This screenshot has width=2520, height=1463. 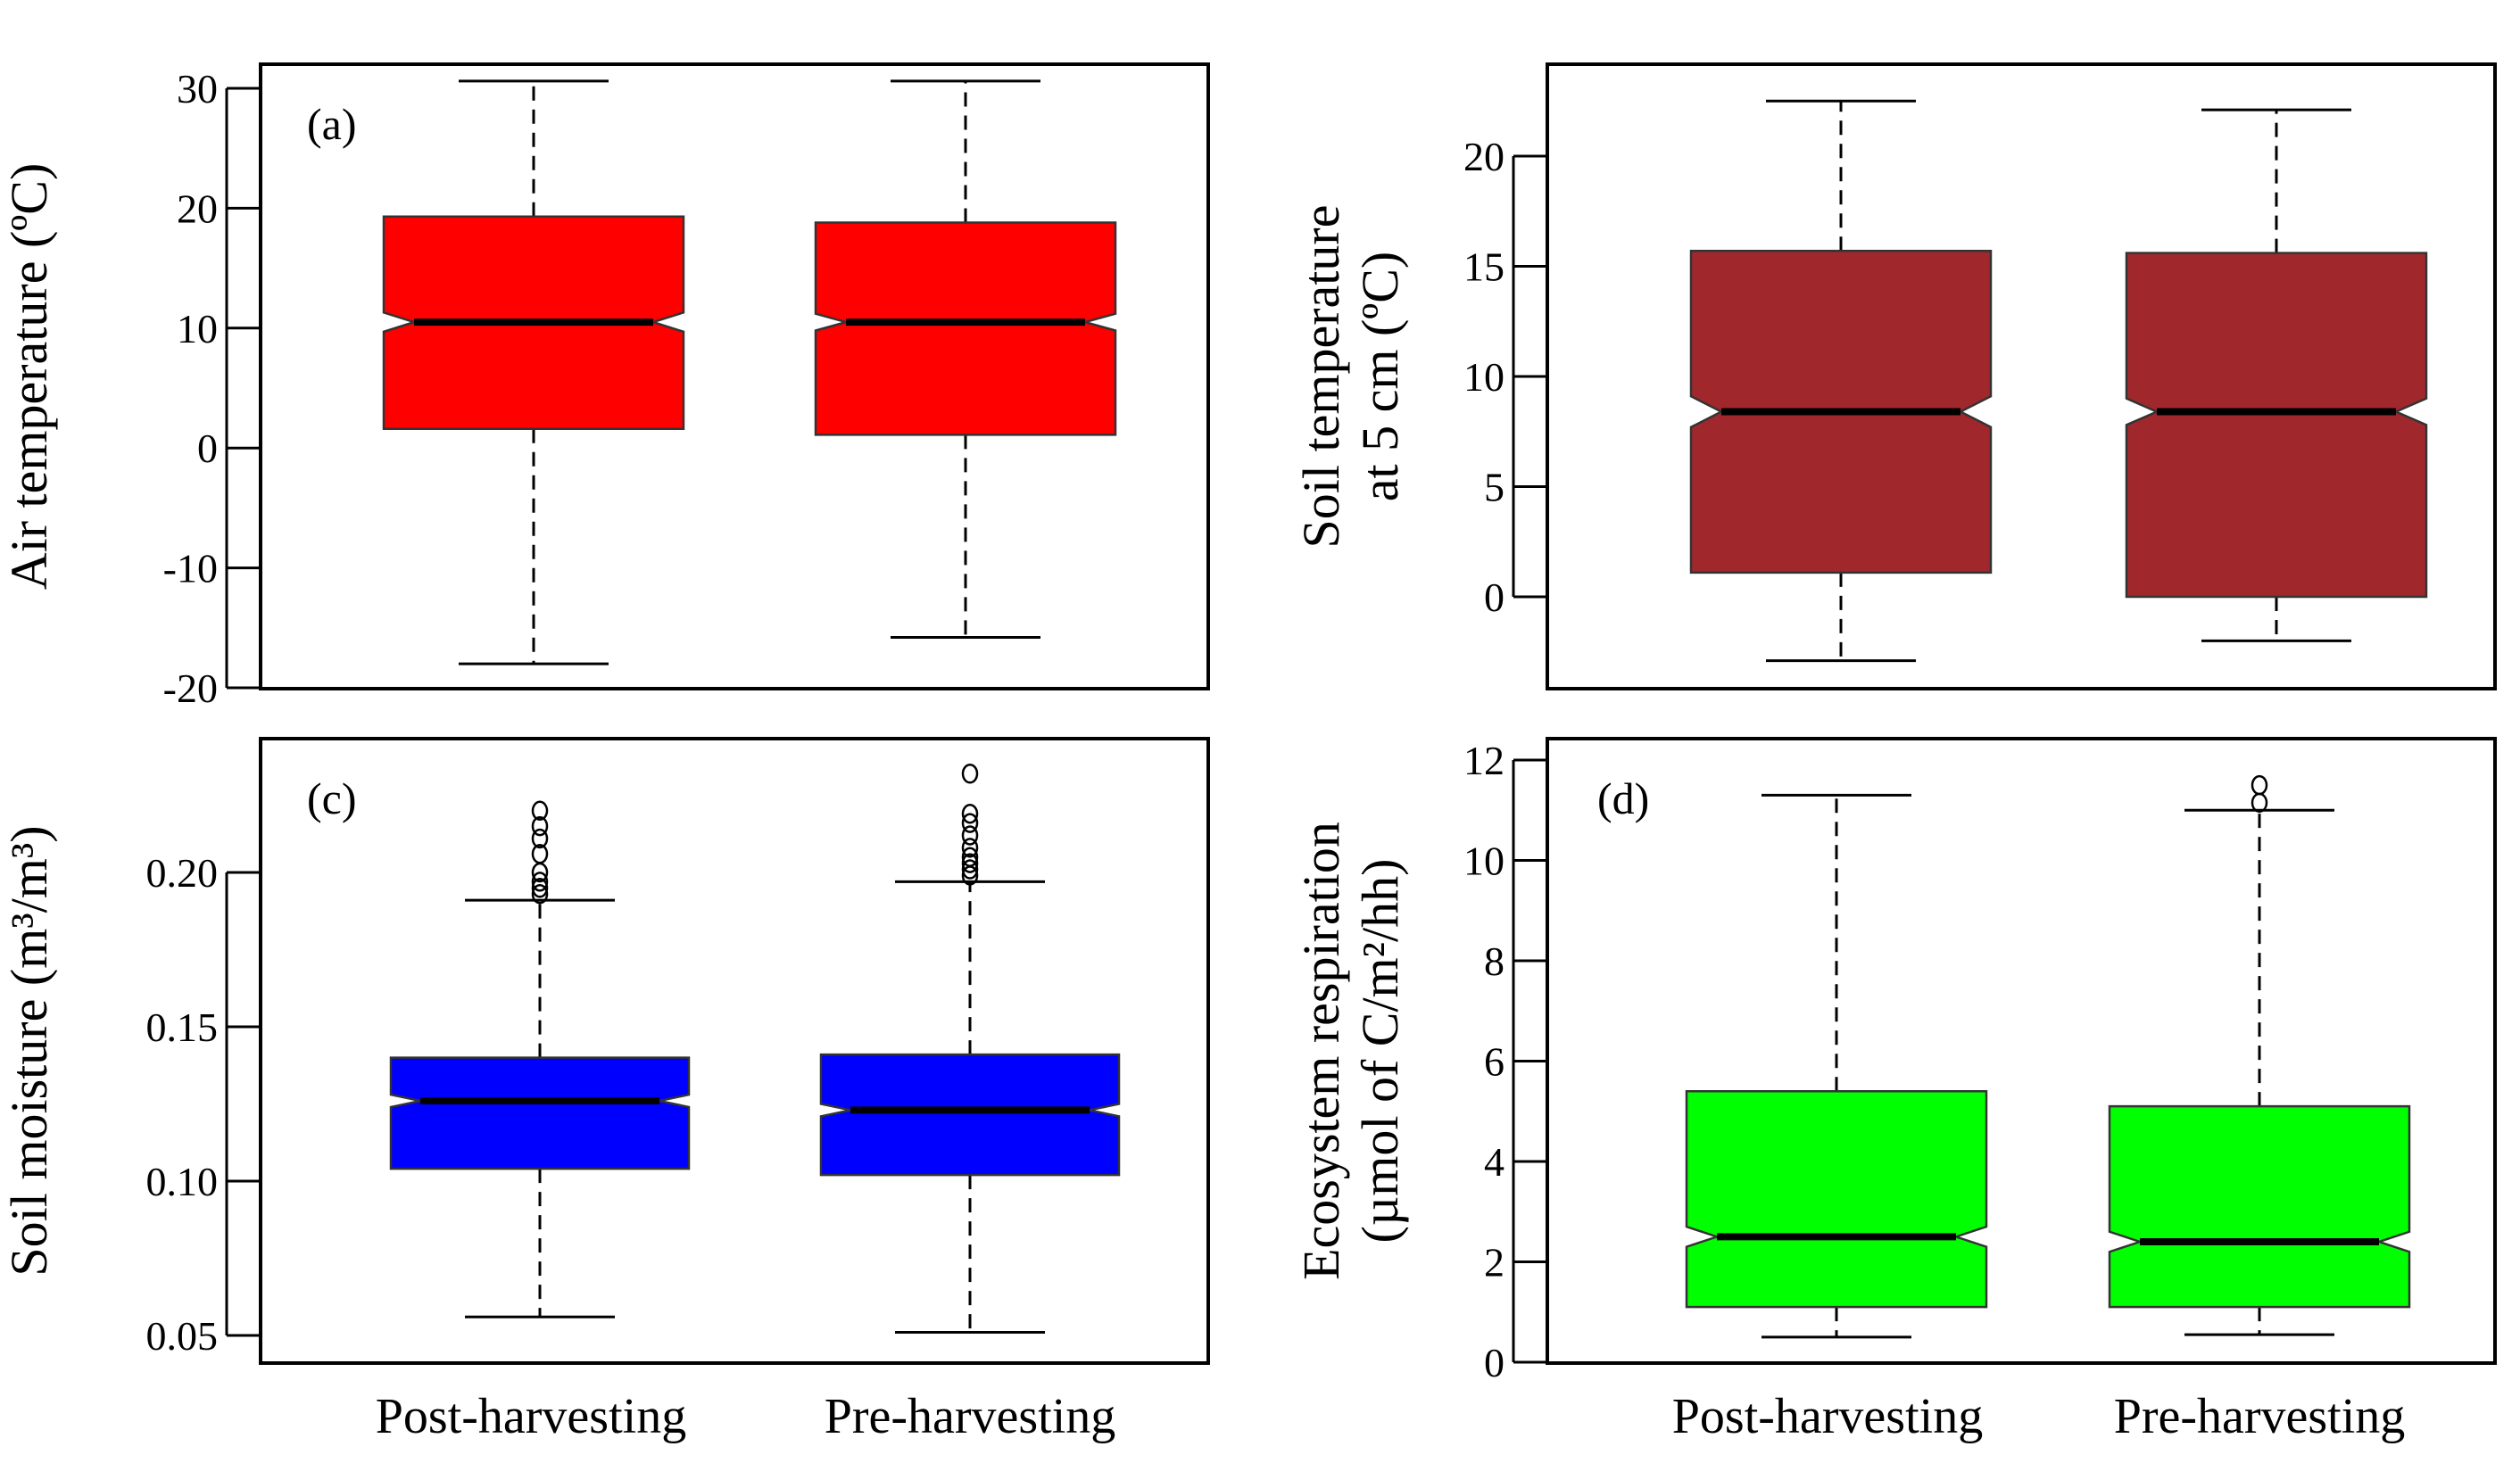 I want to click on y-axis-label-line: at 5 cm (ºC), so click(x=1380, y=377).